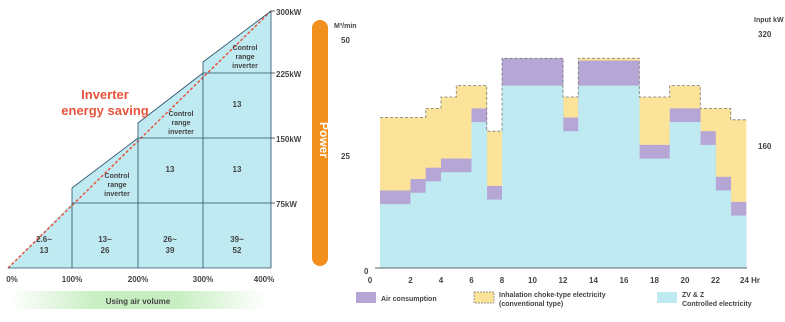  I want to click on energy-saving-label-line2: energy saving, so click(104, 110).